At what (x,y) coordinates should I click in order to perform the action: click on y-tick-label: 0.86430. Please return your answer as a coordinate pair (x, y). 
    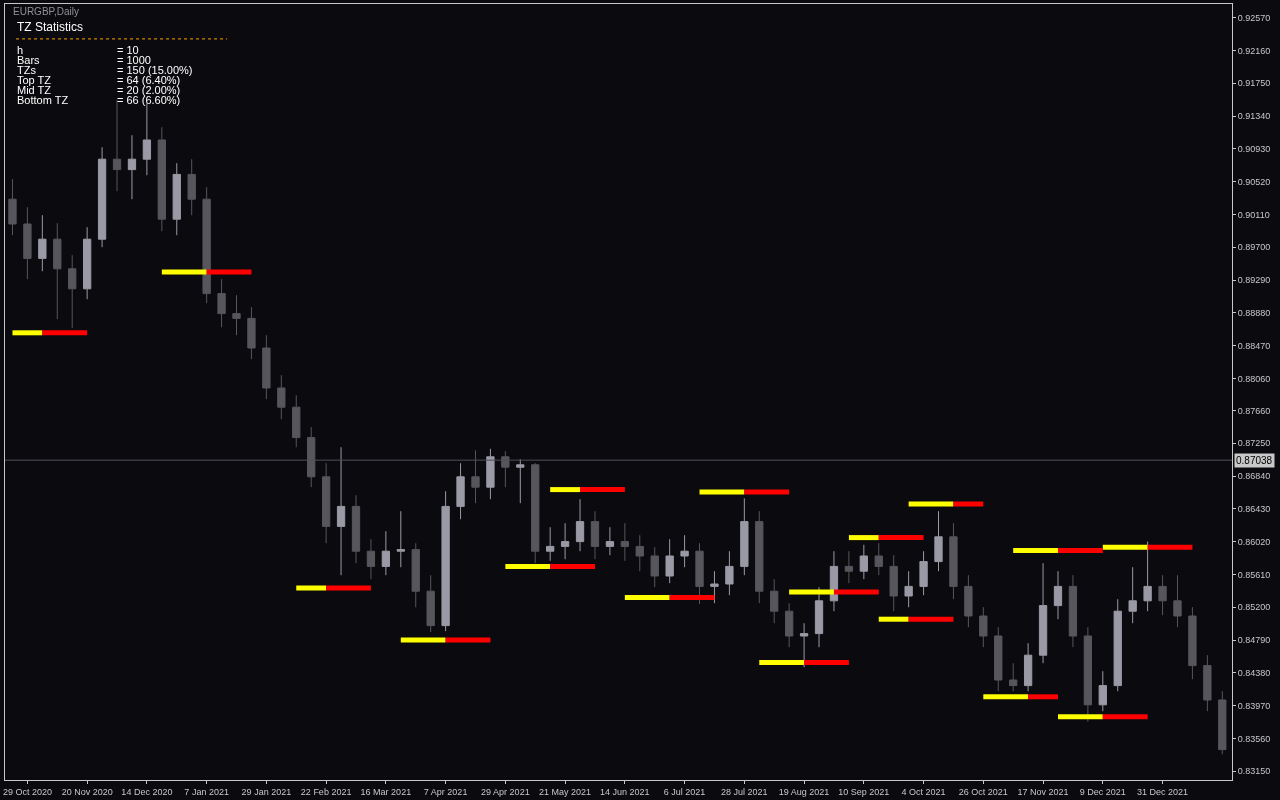
    Looking at the image, I should click on (1254, 508).